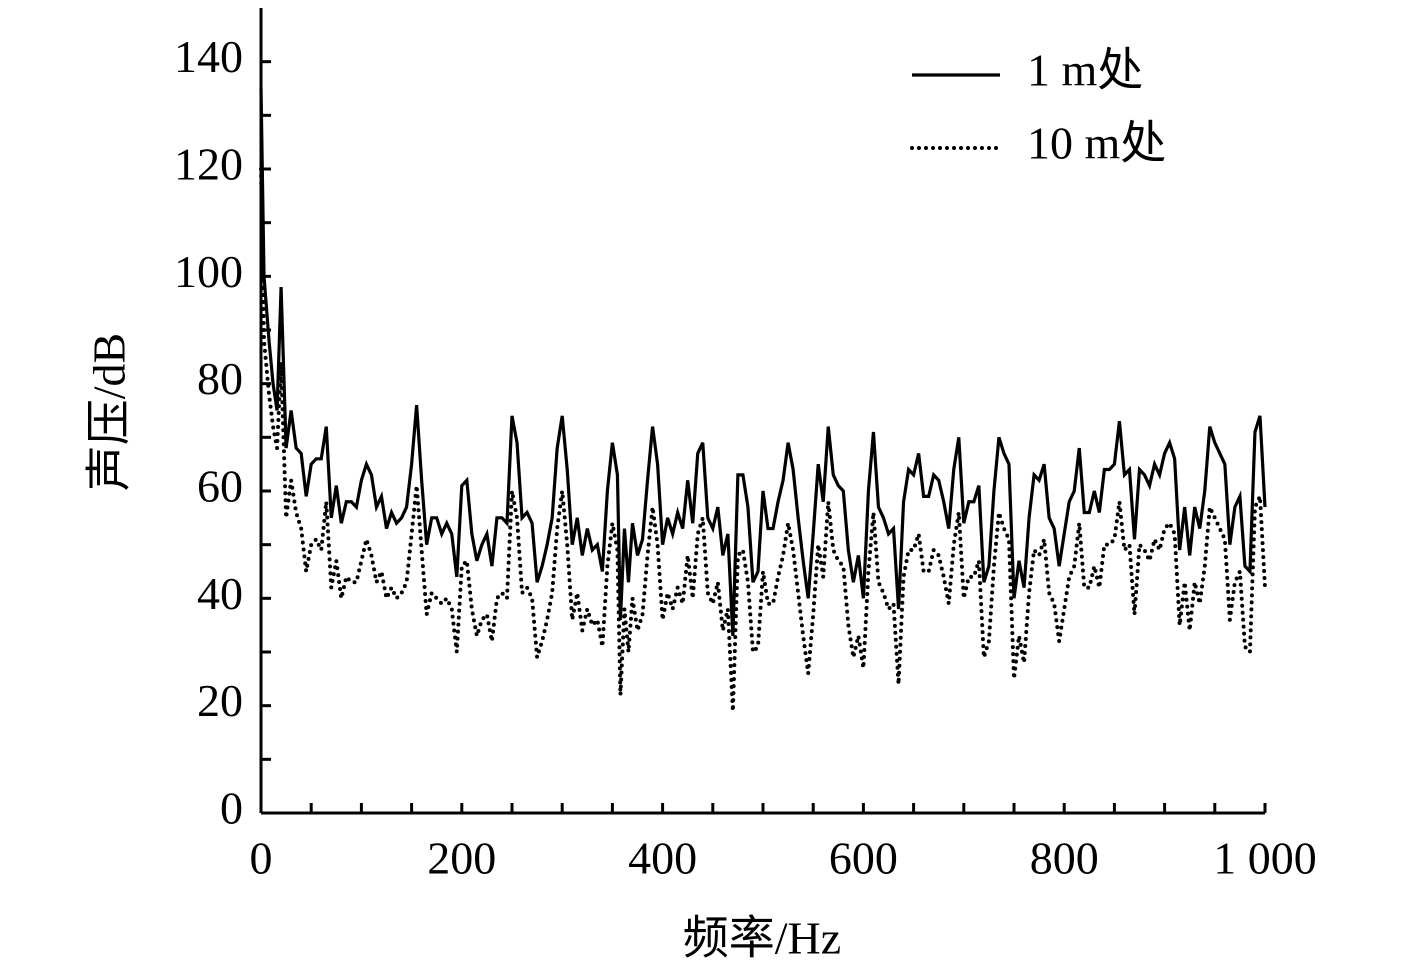 Image resolution: width=1417 pixels, height=978 pixels. What do you see at coordinates (109, 412) in the screenshot?
I see `y-axis-title: 声压/dB` at bounding box center [109, 412].